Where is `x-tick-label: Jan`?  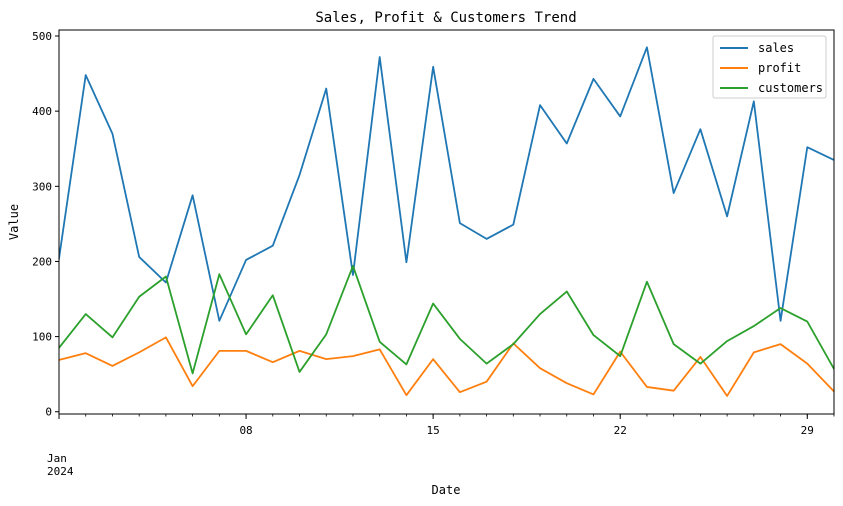
x-tick-label: Jan is located at coordinates (57, 458).